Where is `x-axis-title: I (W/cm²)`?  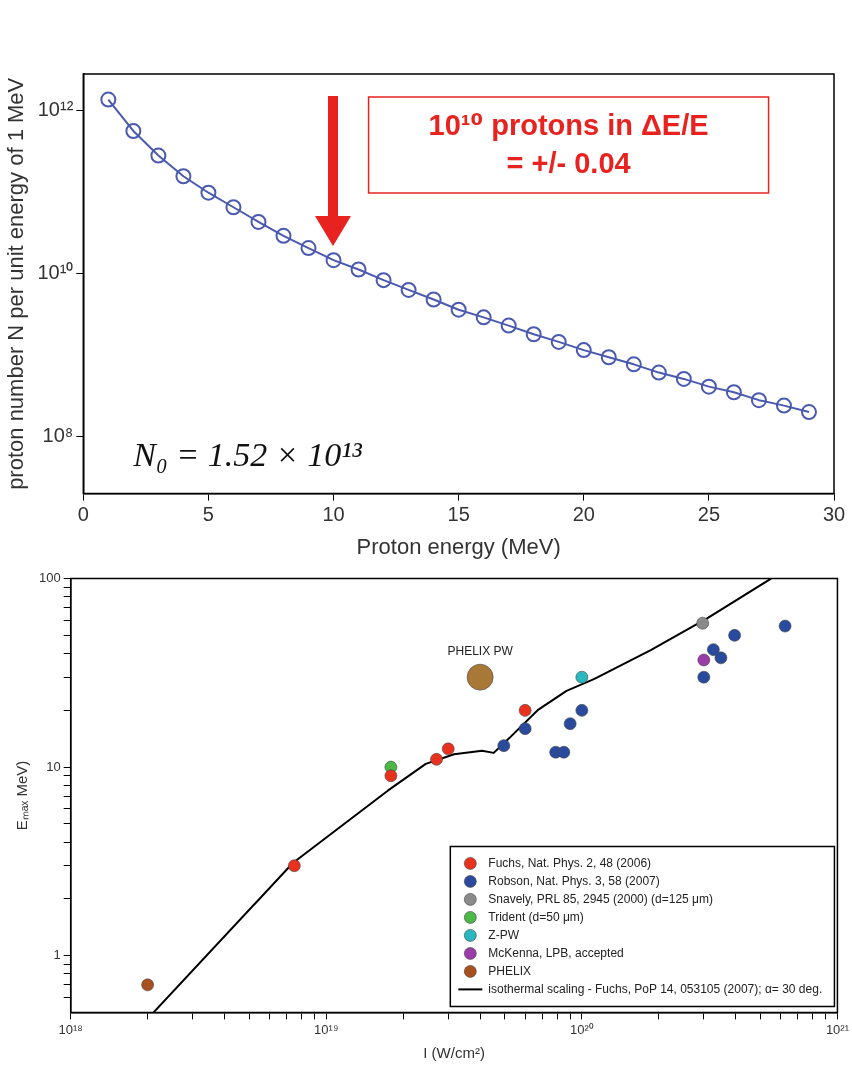
x-axis-title: I (W/cm²) is located at coordinates (454, 1053).